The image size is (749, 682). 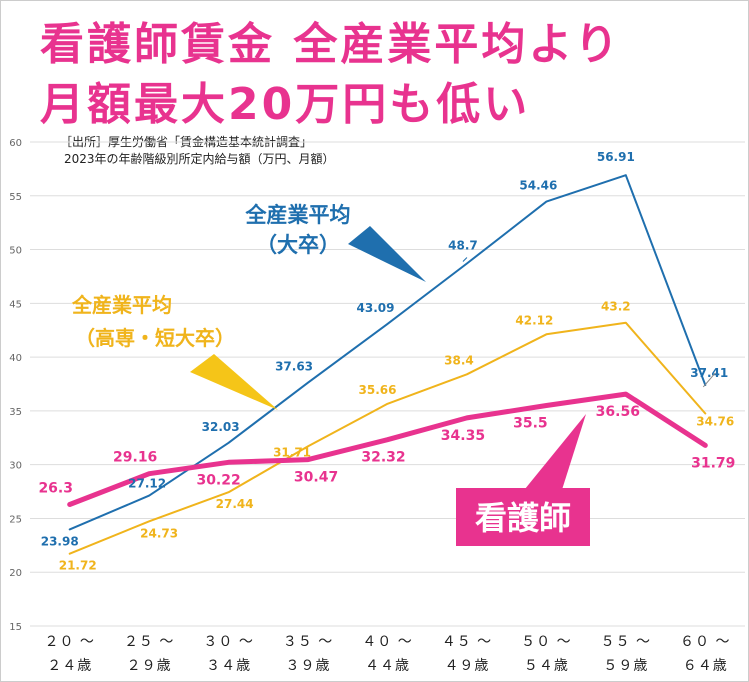 I want to click on data-label-college: 24.73, so click(x=159, y=533).